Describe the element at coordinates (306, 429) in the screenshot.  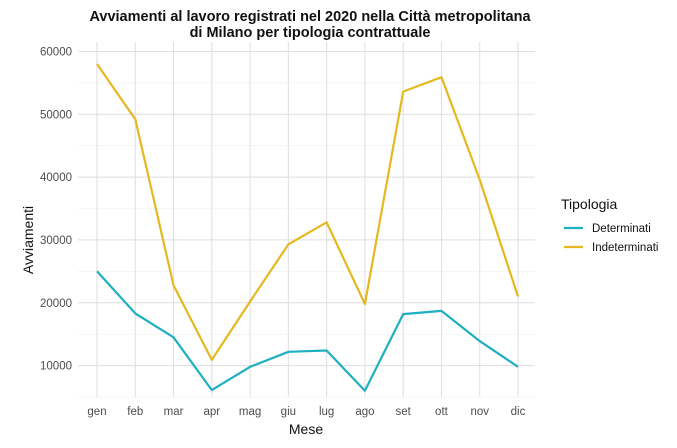
I see `x-axis-title: Mese` at that location.